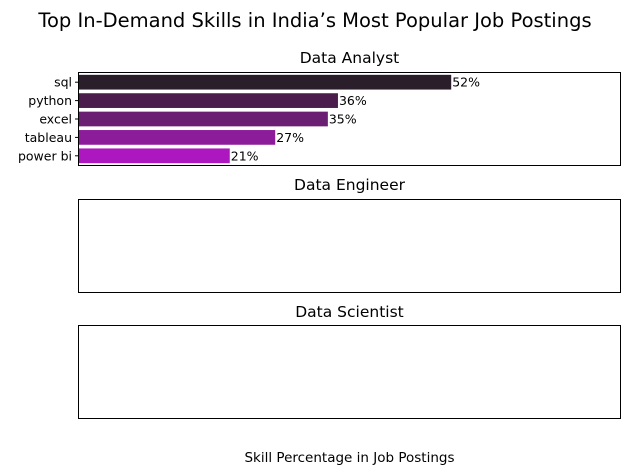 The height and width of the screenshot is (475, 630). What do you see at coordinates (45, 155) in the screenshot?
I see `y-tick-label: power bi` at bounding box center [45, 155].